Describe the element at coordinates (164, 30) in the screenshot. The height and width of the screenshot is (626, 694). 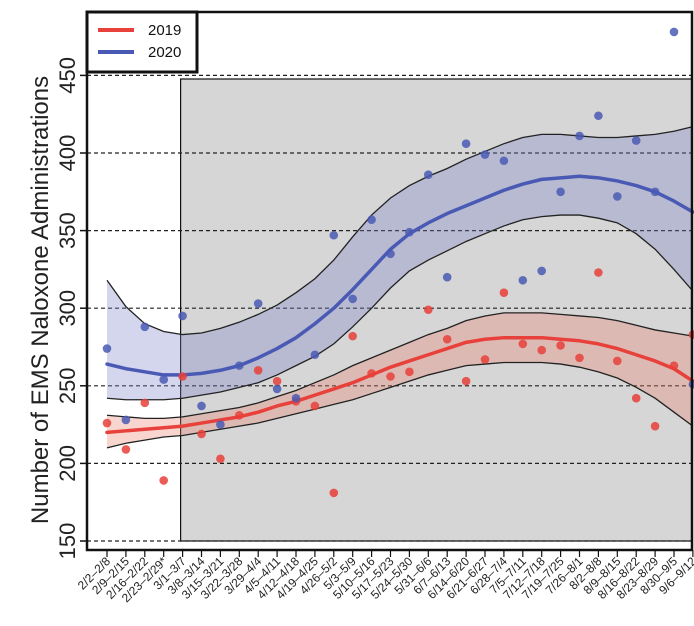
I see `legend-label-2019: 2019` at that location.